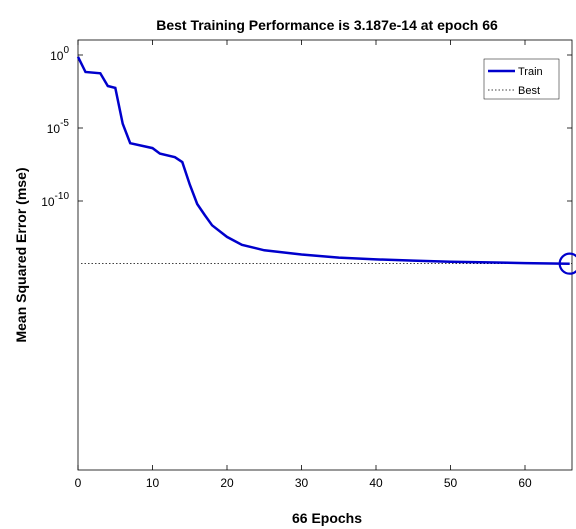 The height and width of the screenshot is (529, 576). I want to click on legend-train-label: Train, so click(530, 72).